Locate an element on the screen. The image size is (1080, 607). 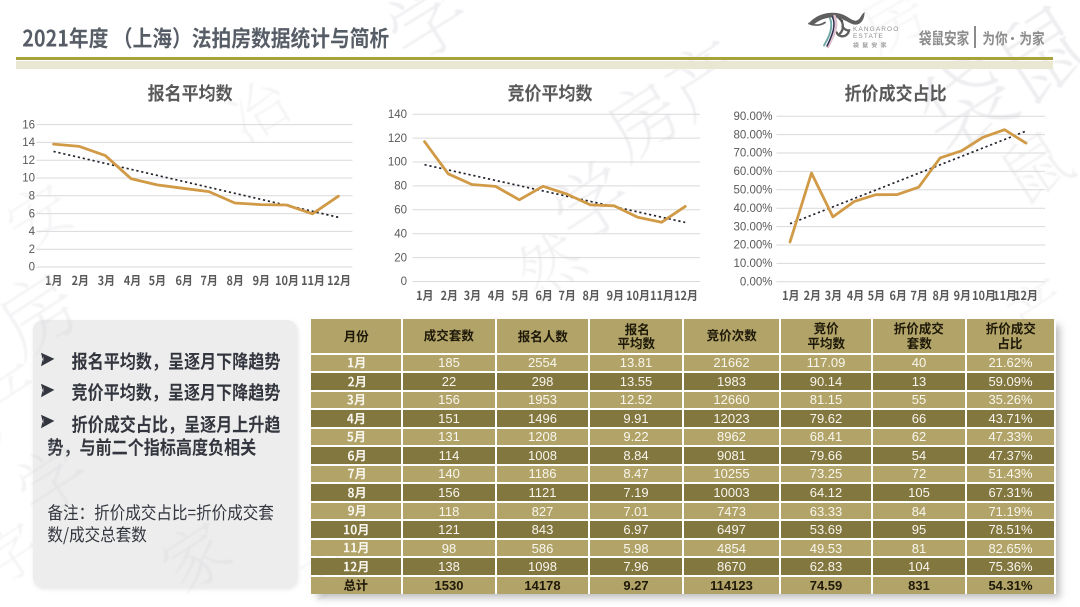
svg-text: 40.00% is located at coordinates (752, 209).